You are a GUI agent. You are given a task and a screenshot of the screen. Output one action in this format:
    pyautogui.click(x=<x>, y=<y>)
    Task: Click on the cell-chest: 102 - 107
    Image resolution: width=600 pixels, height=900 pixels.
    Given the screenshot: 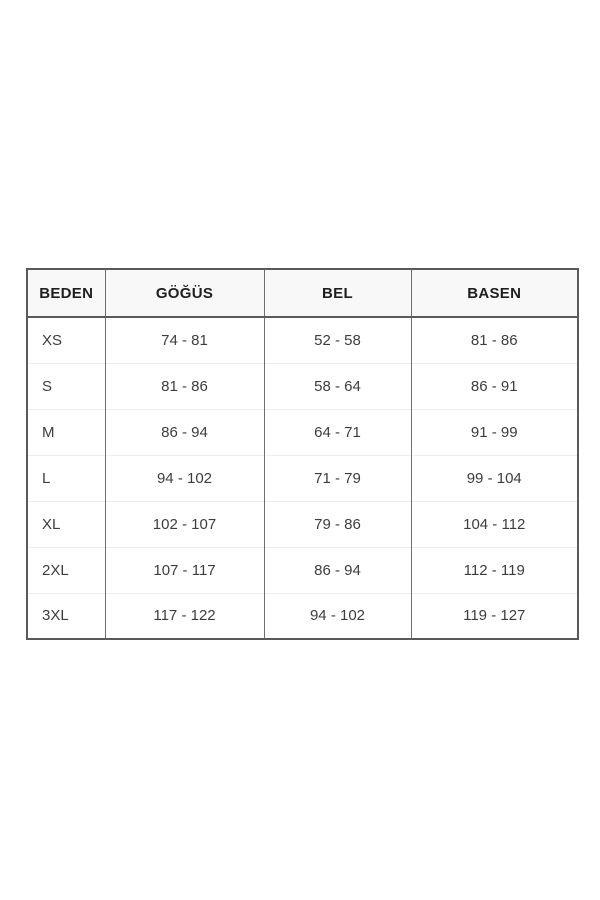 What is the action you would take?
    pyautogui.click(x=184, y=523)
    